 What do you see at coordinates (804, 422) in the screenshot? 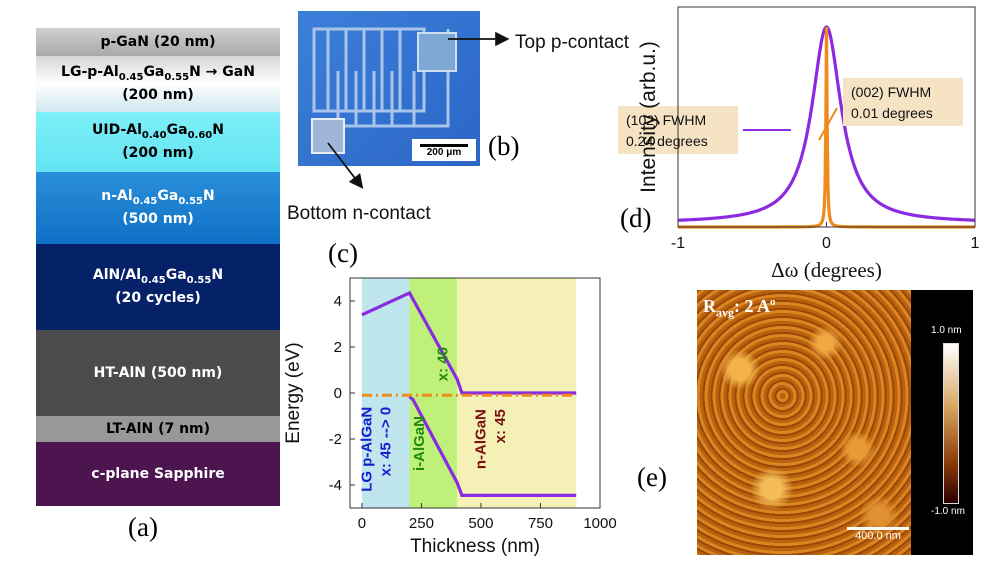
I see `afm-topography` at bounding box center [804, 422].